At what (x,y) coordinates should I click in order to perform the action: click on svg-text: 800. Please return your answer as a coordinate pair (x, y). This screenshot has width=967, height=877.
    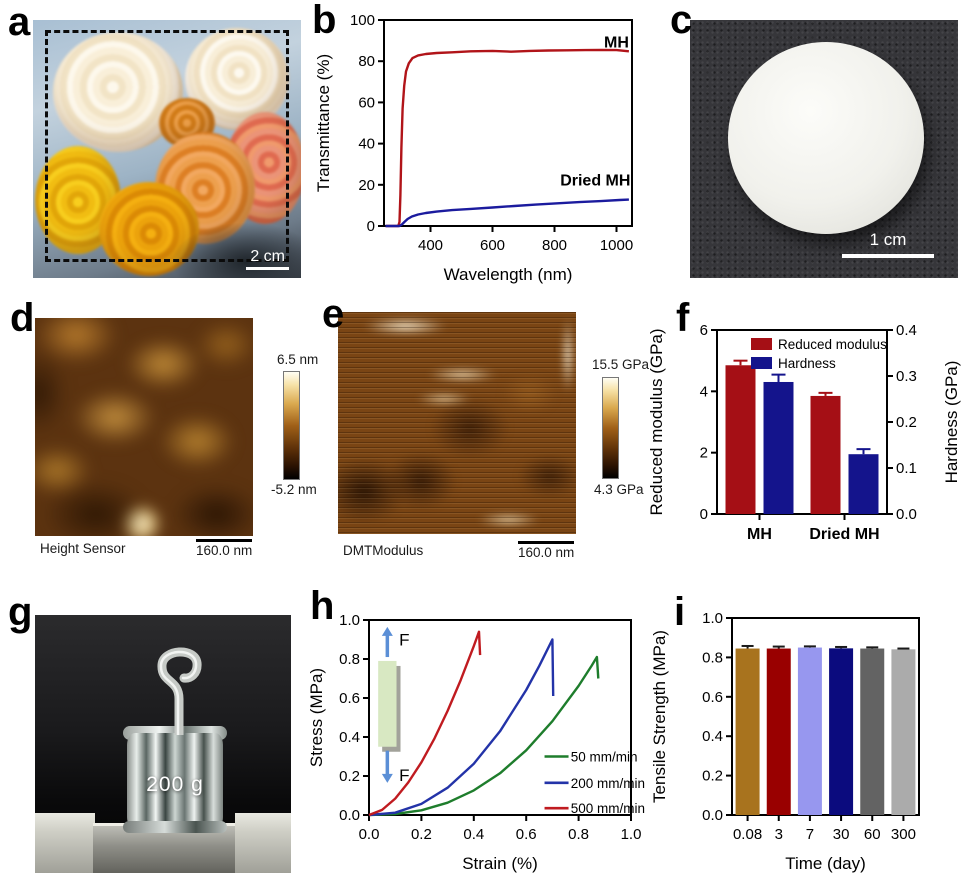
    Looking at the image, I should click on (554, 245).